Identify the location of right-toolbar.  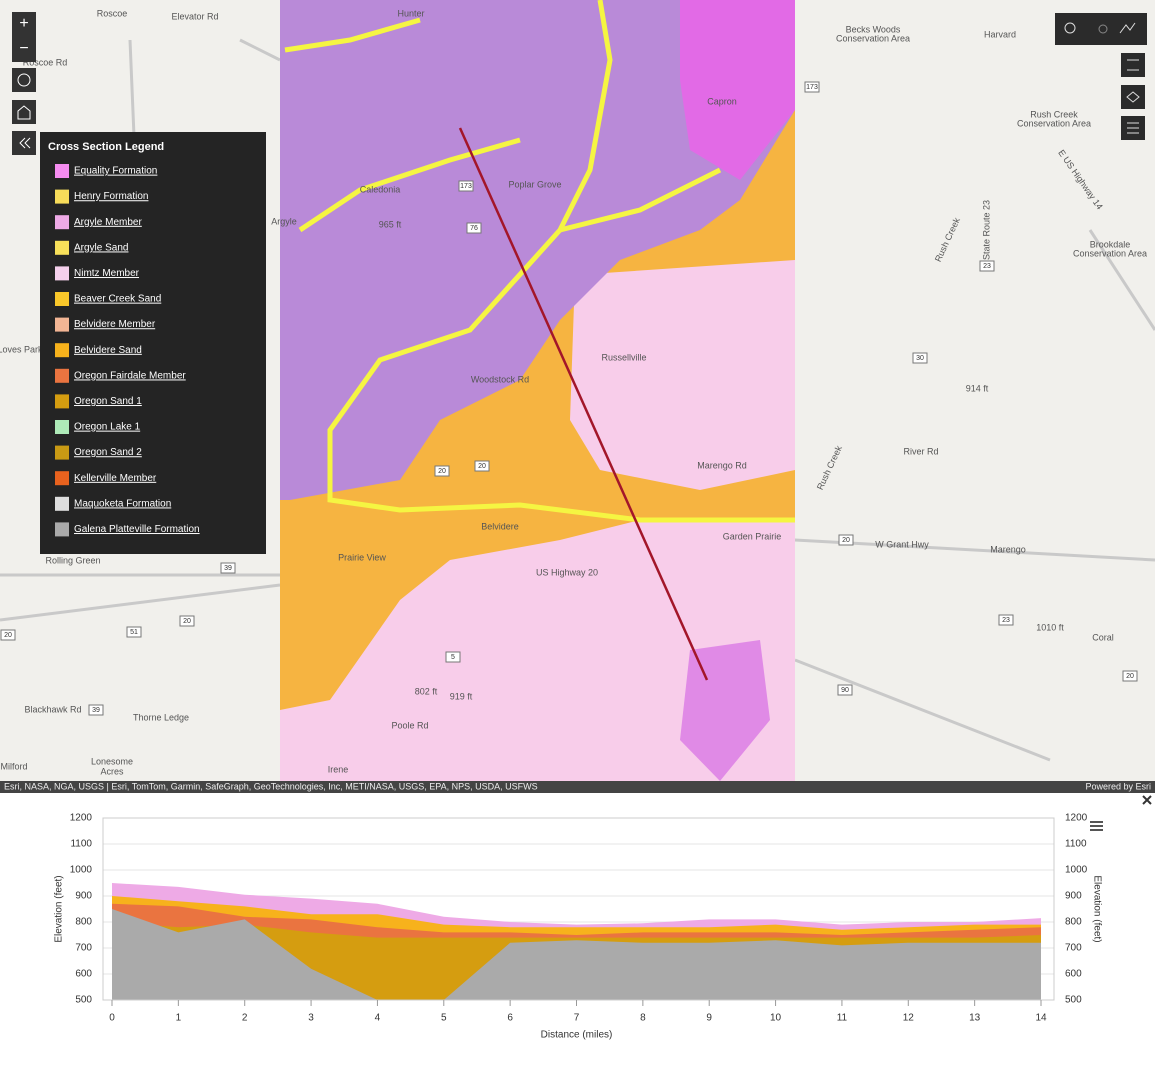
(1101, 76).